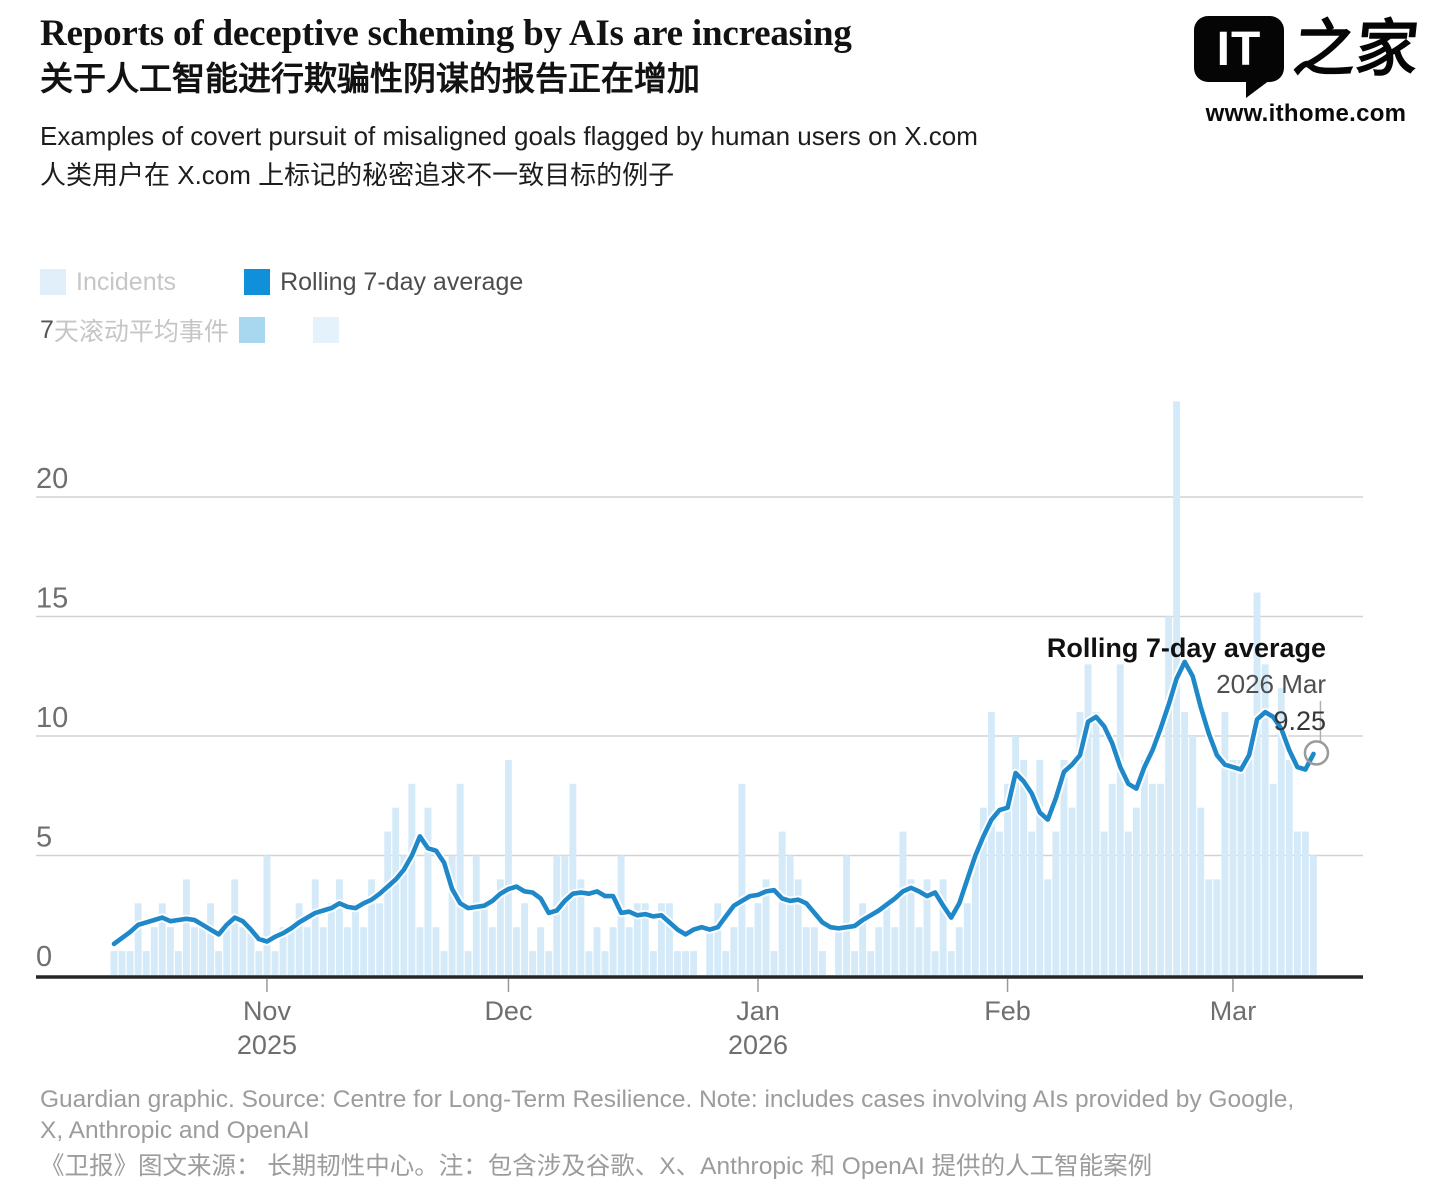  What do you see at coordinates (47, 329) in the screenshot?
I see `legend-zh-prefix: 7` at bounding box center [47, 329].